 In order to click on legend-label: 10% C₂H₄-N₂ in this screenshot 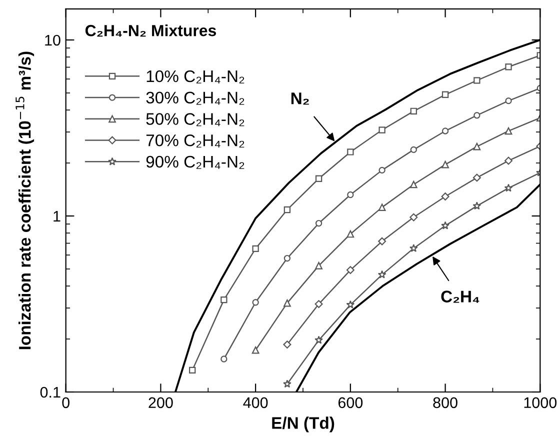, I will do `click(195, 77)`.